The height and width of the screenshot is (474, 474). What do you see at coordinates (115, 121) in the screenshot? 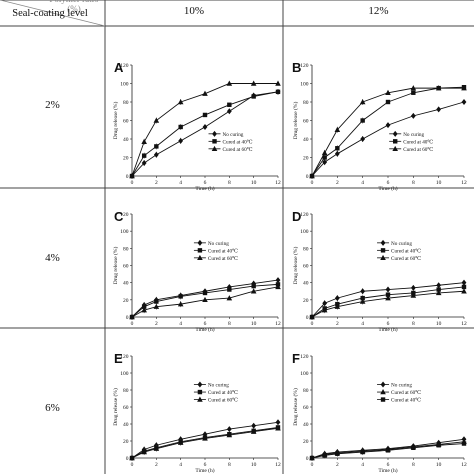
I see `y-axis-label: Drug release (%)` at bounding box center [115, 121].